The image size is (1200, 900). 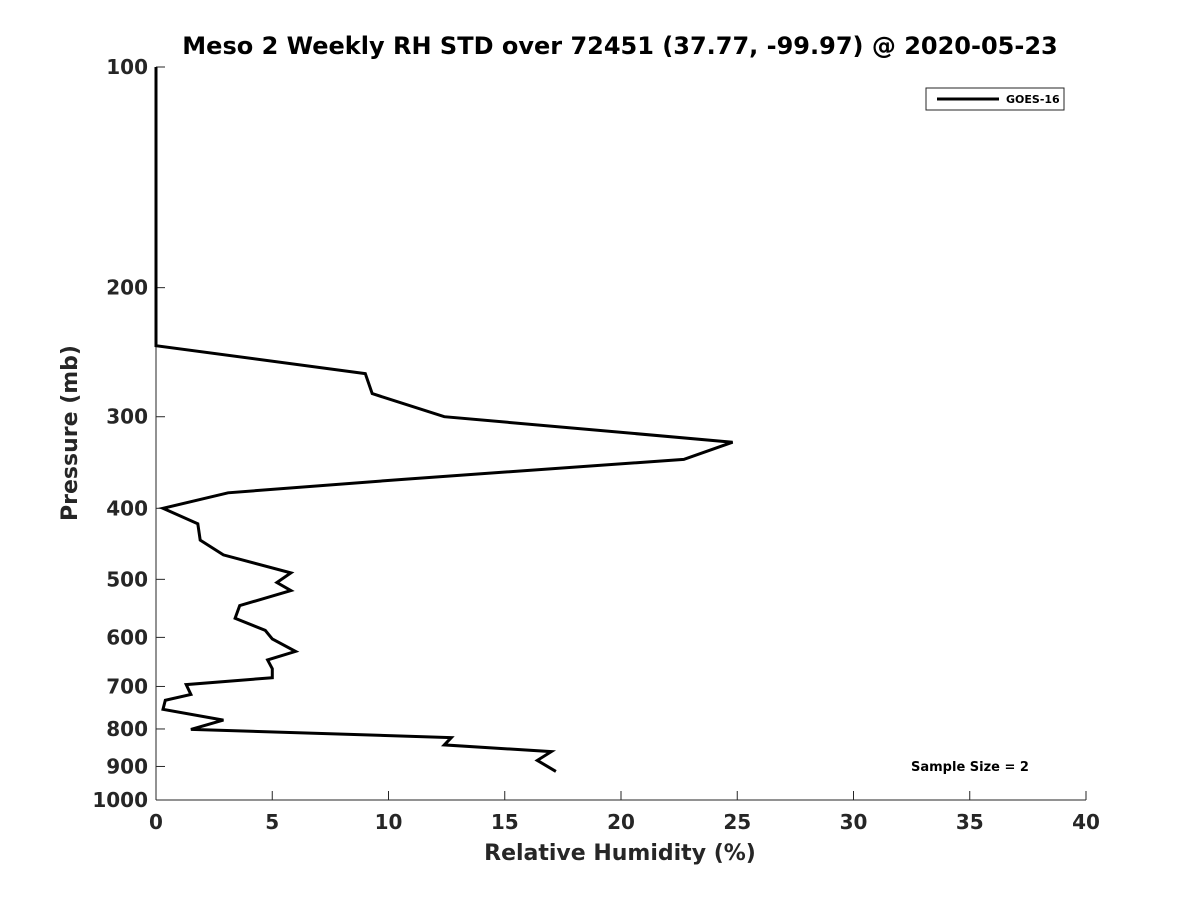 I want to click on x-axis-ticks: 0 5 10 15 20 25 30 35 40, so click(x=624, y=812).